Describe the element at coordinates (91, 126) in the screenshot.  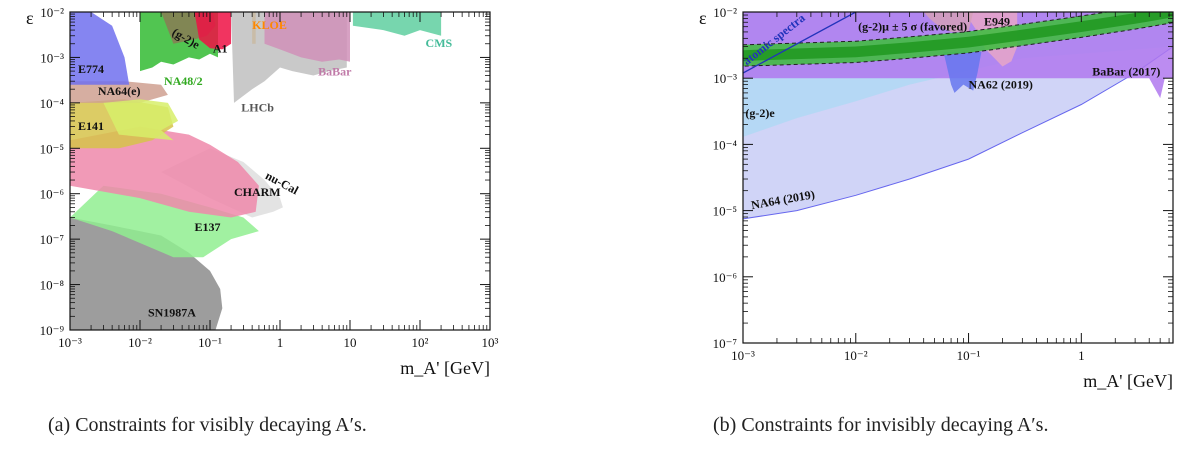
I see `label-e141: E141` at that location.